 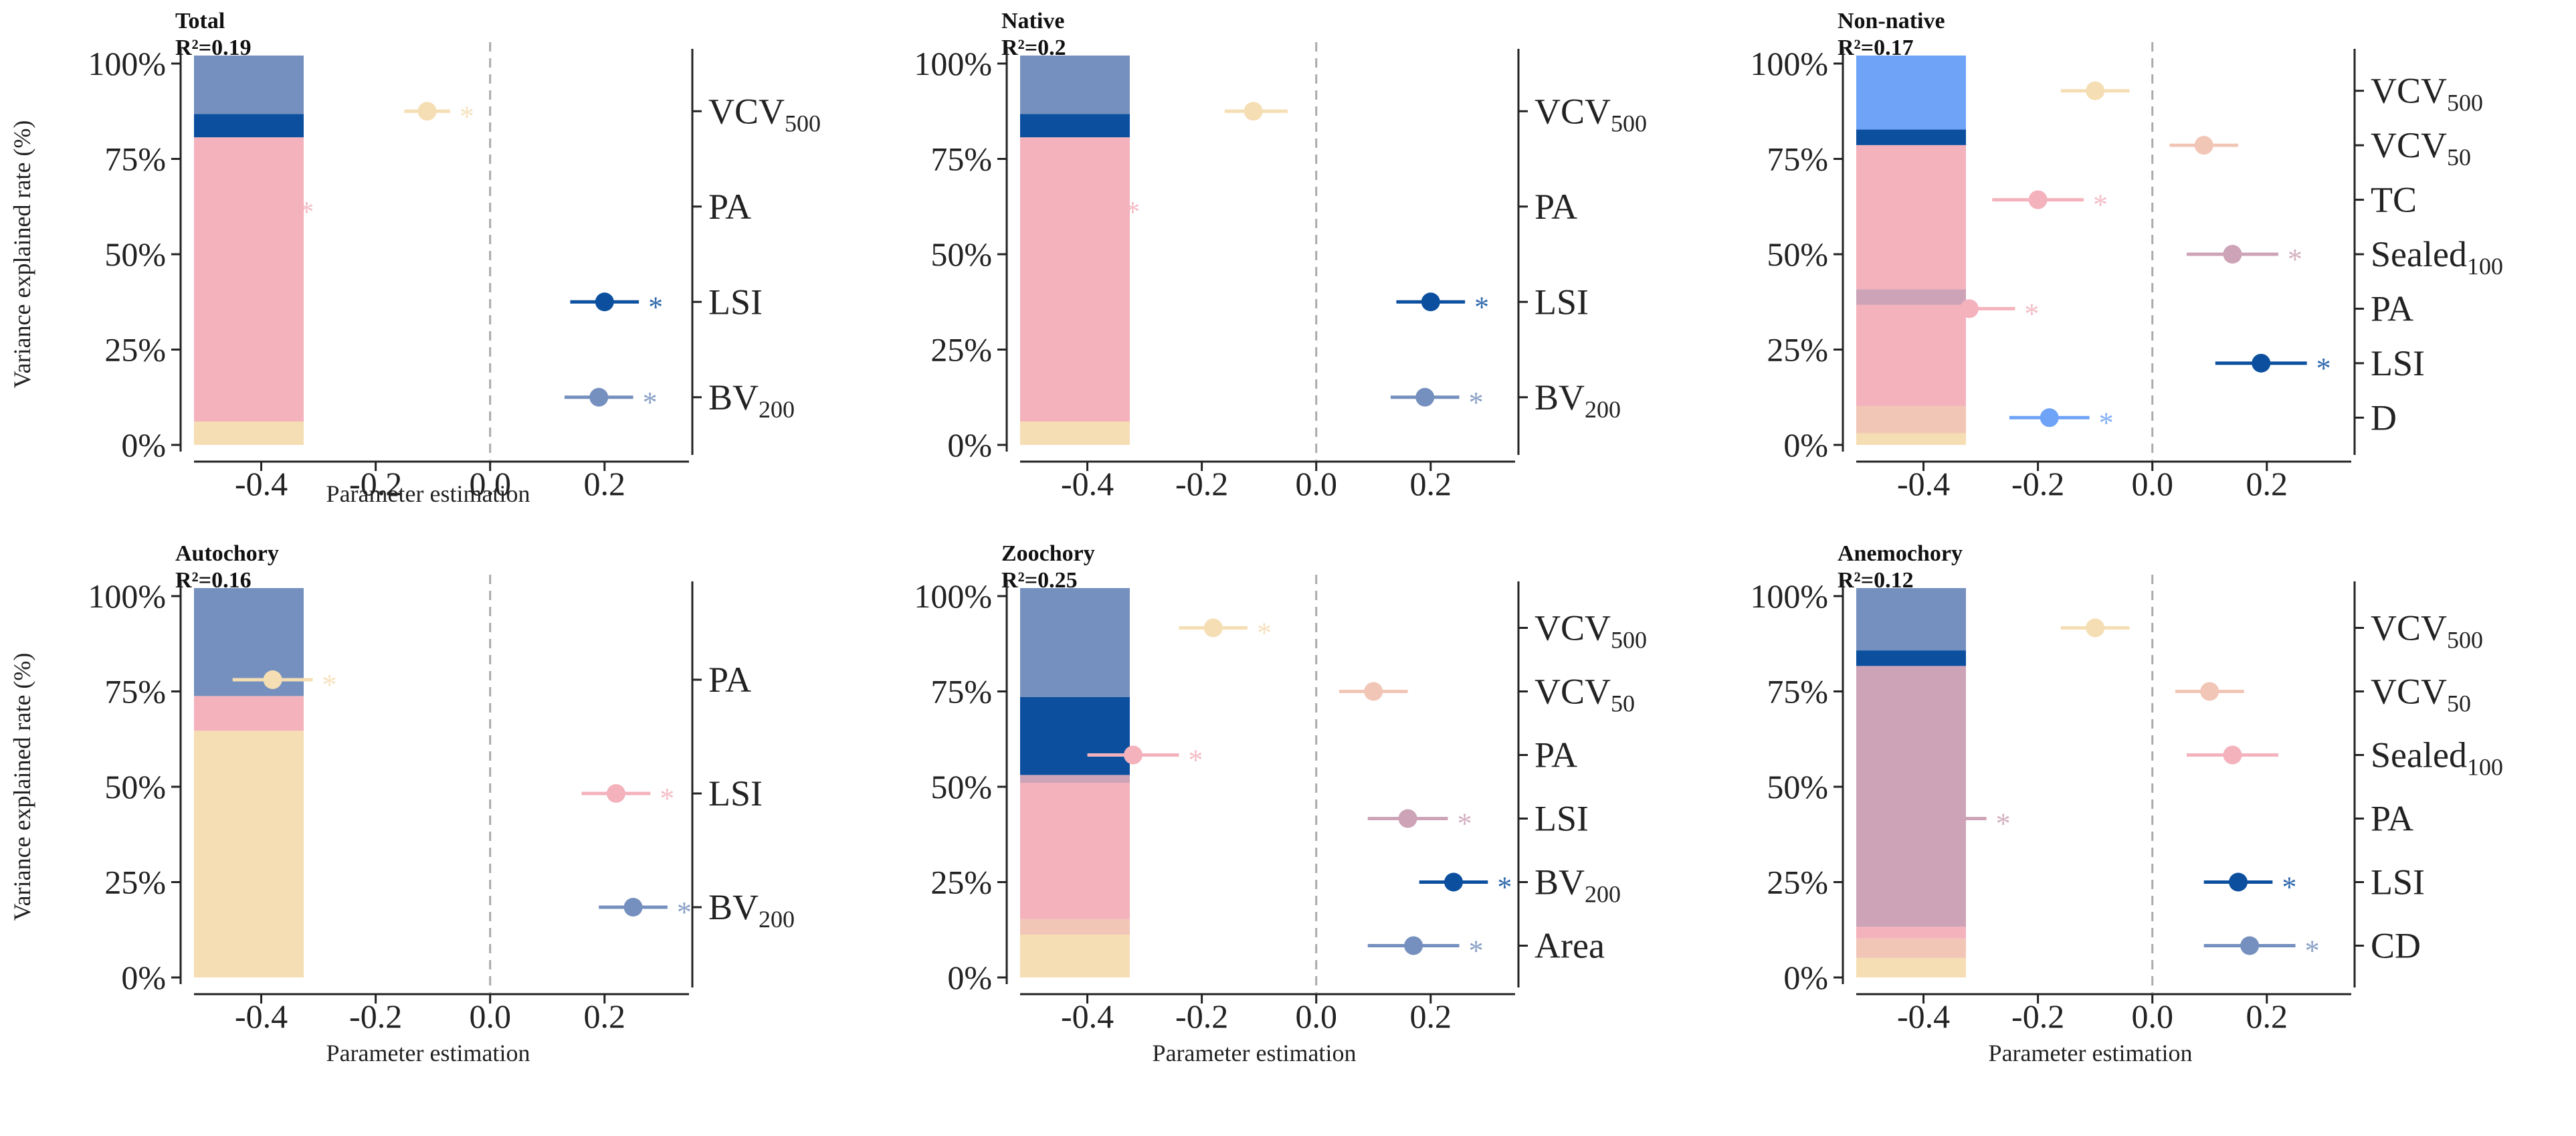 I want to click on predictor-label: TC, so click(x=2394, y=200).